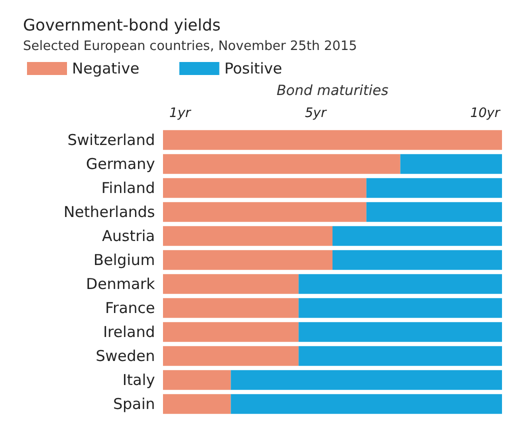 Image resolution: width=518 pixels, height=432 pixels. Describe the element at coordinates (128, 188) in the screenshot. I see `y-tick-label: Finland` at that location.